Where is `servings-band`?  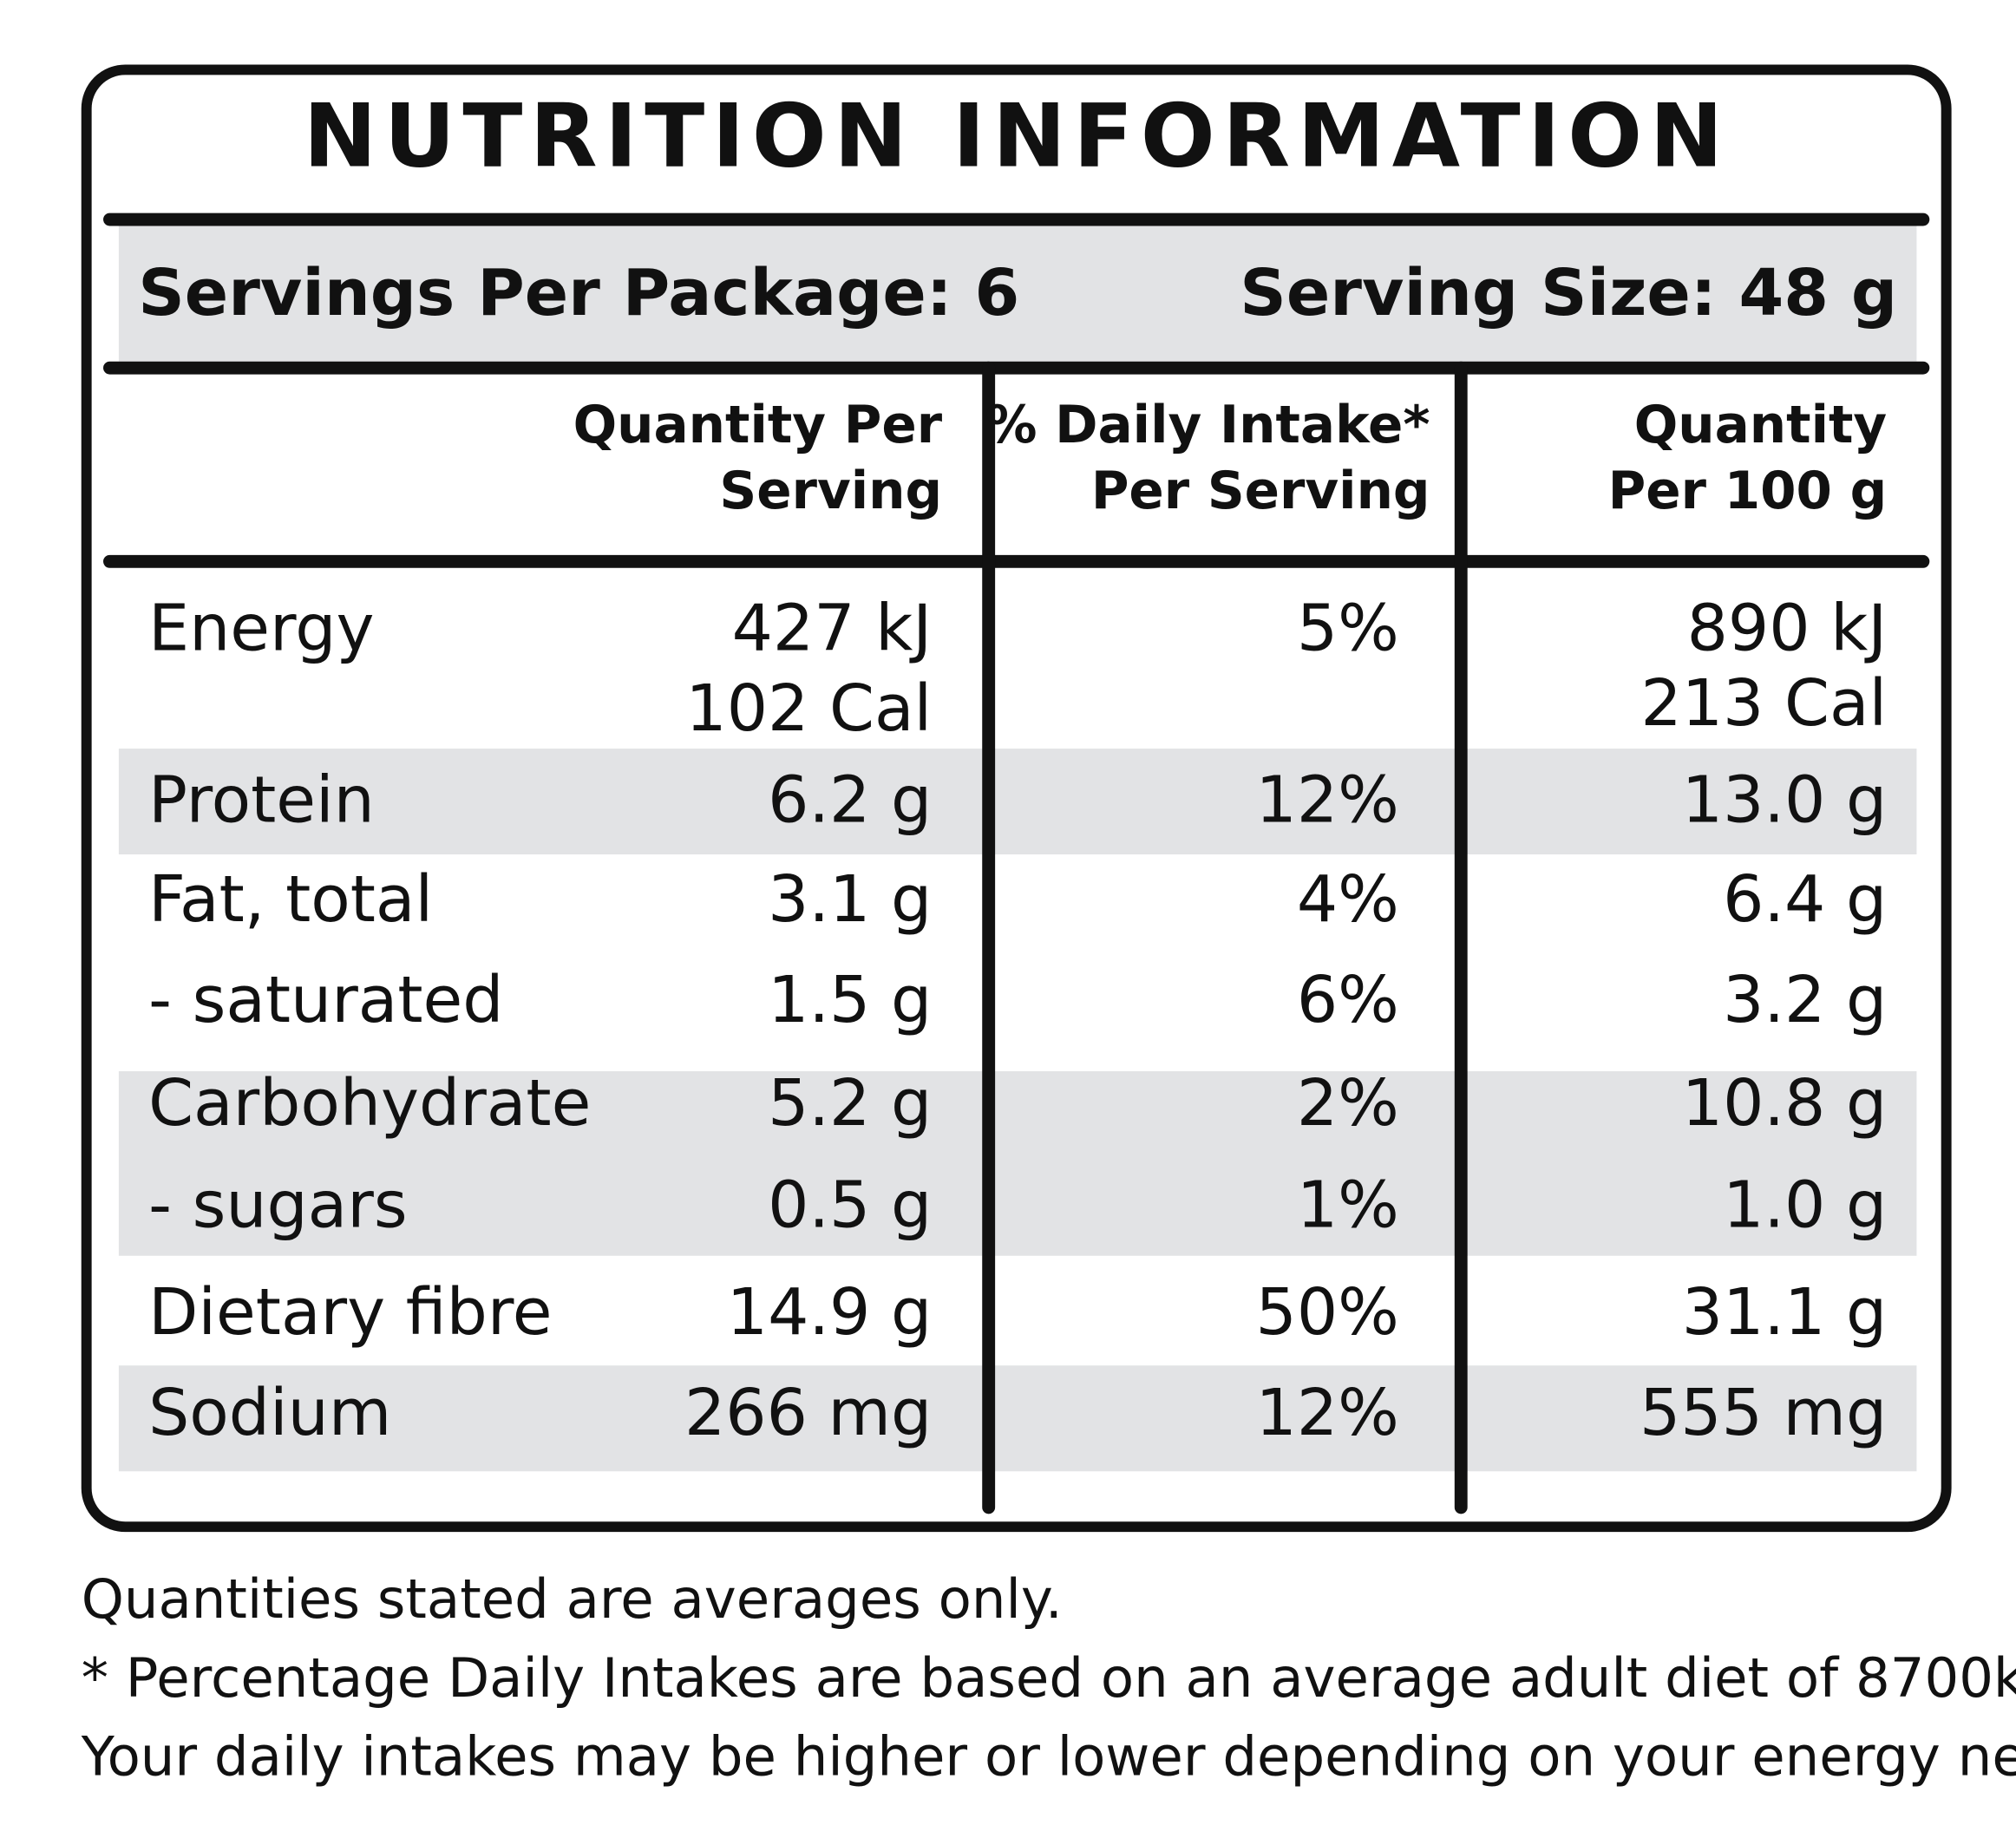
servings-band is located at coordinates (1017, 294).